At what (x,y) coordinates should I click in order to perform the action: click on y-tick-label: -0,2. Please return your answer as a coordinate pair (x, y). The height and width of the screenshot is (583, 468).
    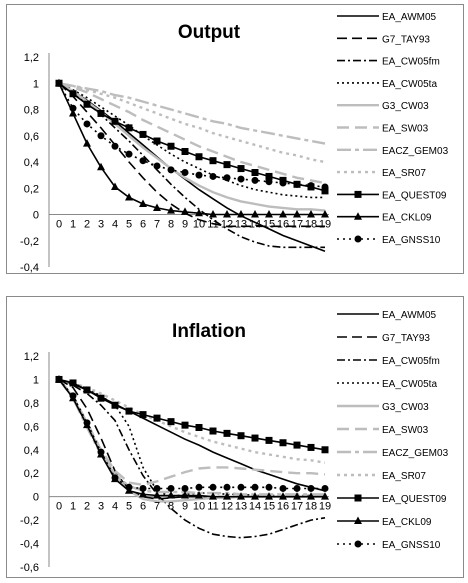
    Looking at the image, I should click on (29, 242).